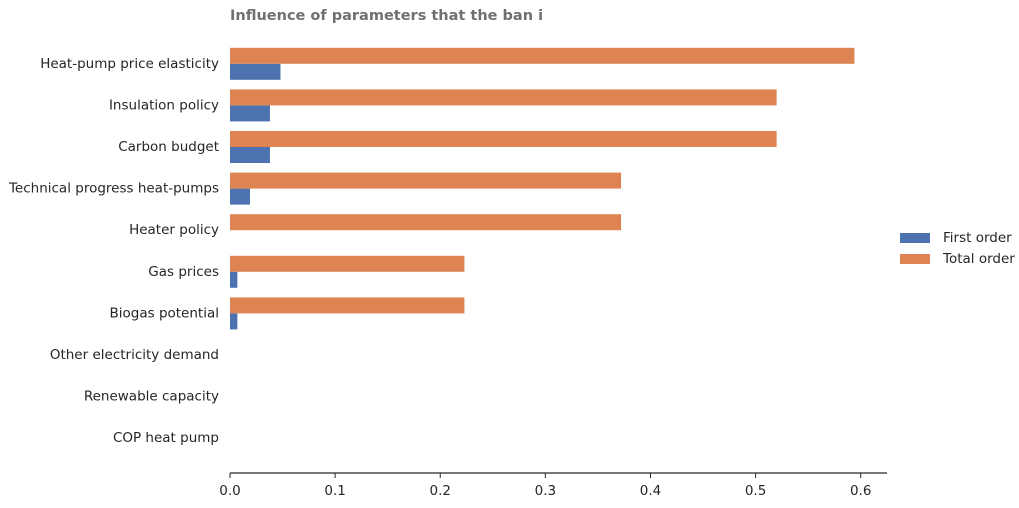 The height and width of the screenshot is (508, 1019). Describe the element at coordinates (439, 491) in the screenshot. I see `x-tick-label: 0.2` at that location.